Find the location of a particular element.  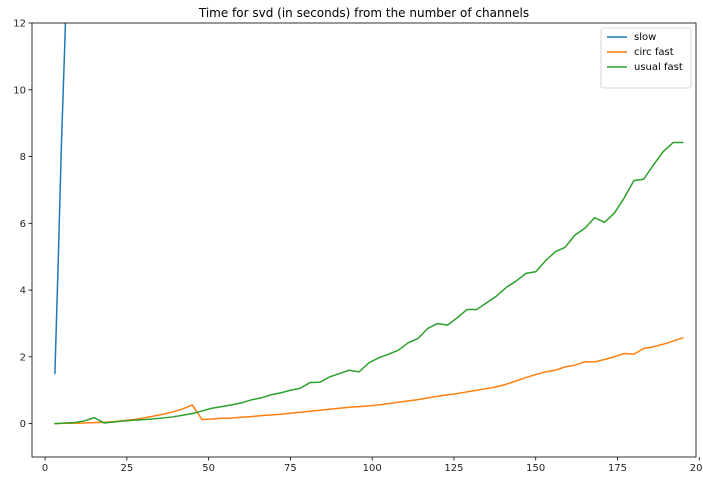

x-tick-label: 175 is located at coordinates (617, 468).